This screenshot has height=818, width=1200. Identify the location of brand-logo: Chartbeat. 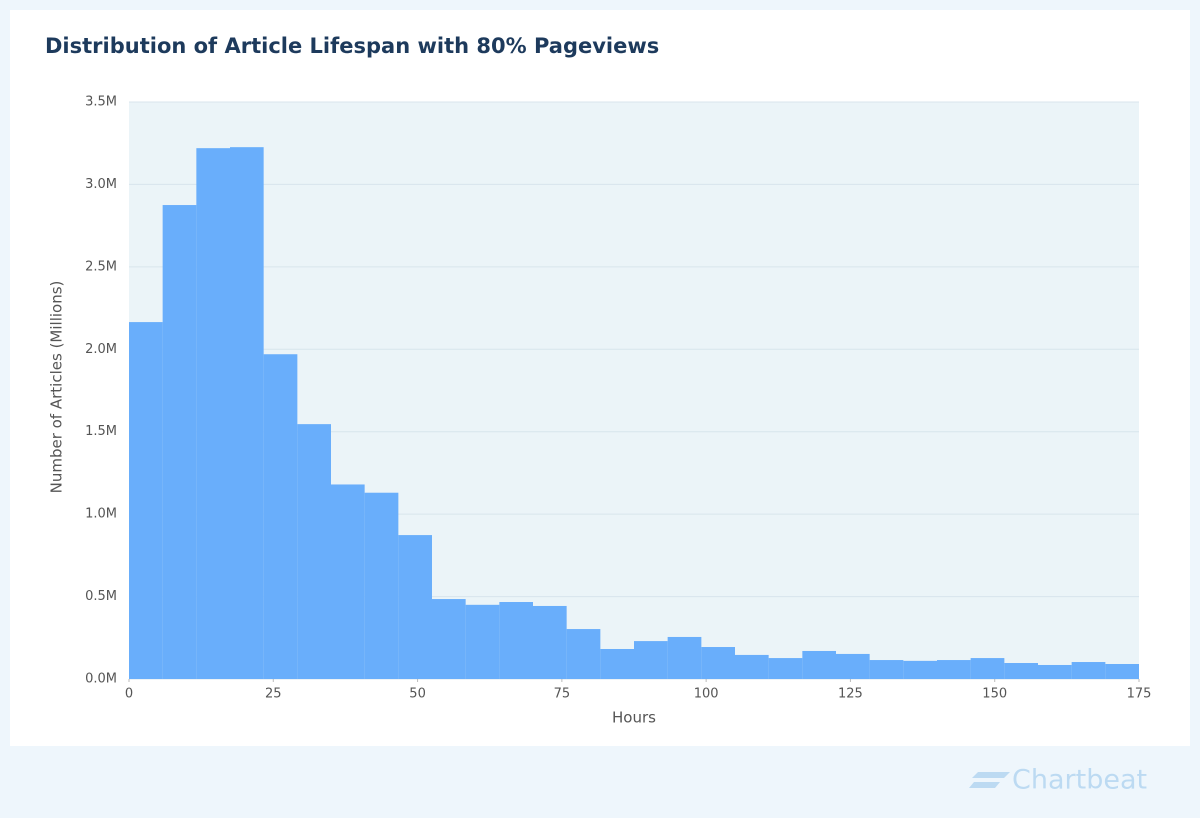
(1058, 780).